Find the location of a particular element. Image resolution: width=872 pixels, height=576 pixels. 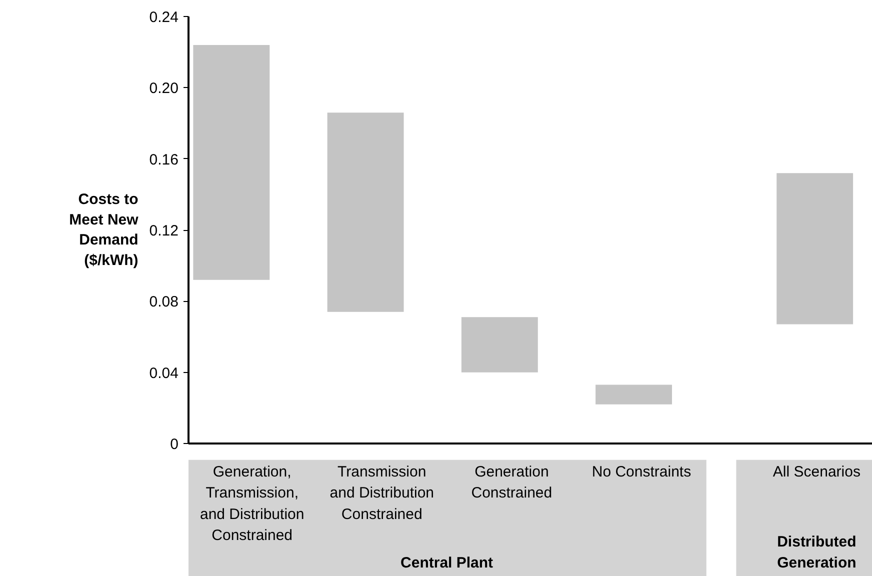

text: Distributed Generation is located at coordinates (816, 552).